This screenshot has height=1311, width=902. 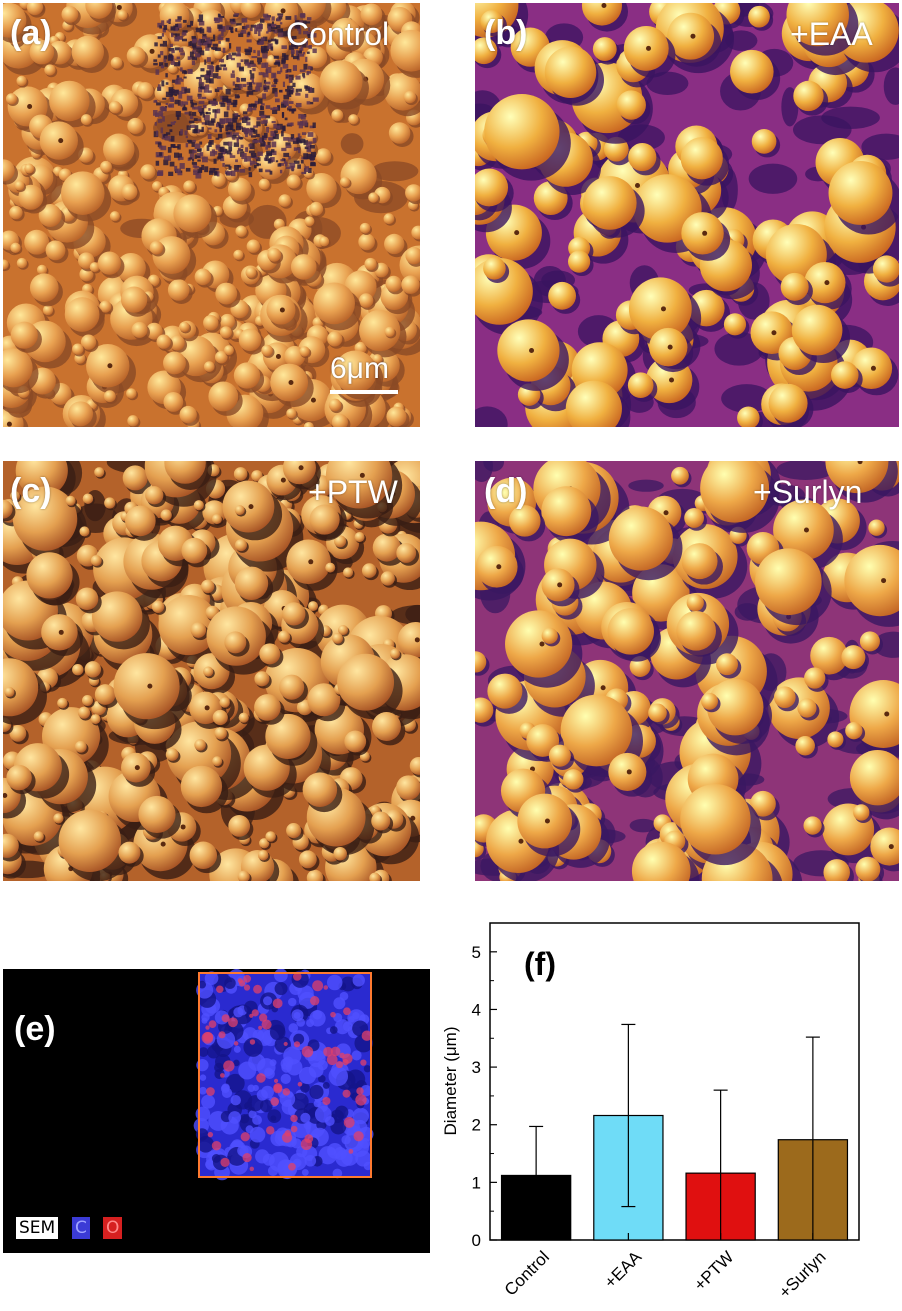 What do you see at coordinates (713, 1270) in the screenshot?
I see `x-tick-label: +PTW` at bounding box center [713, 1270].